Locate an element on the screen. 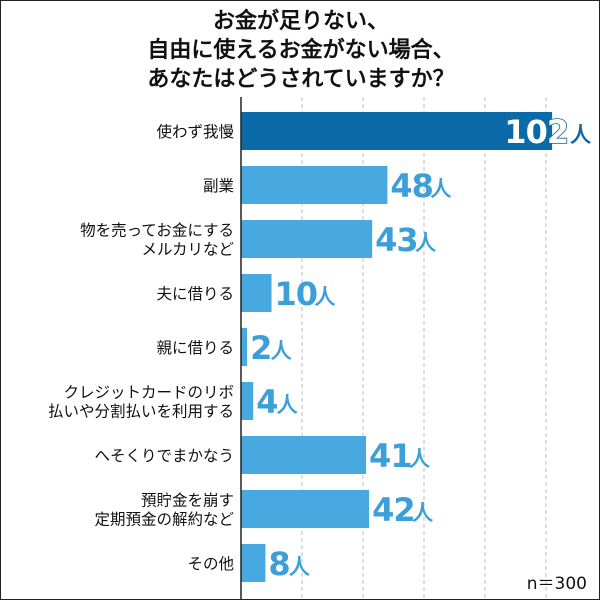 The height and width of the screenshot is (601, 600). value-unit-3: 人 is located at coordinates (425, 243).